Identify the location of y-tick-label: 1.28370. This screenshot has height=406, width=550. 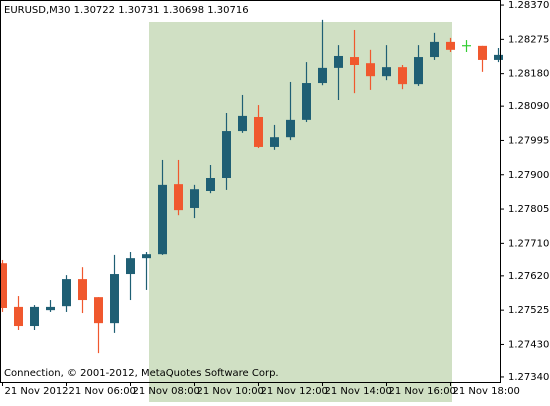
(528, 5).